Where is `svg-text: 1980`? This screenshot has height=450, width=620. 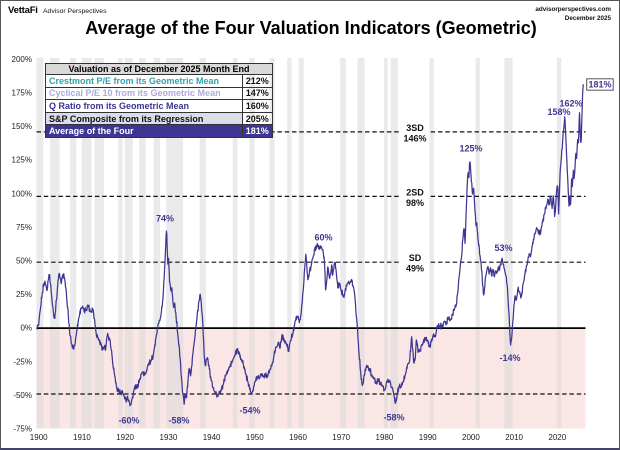 svg-text: 1980 is located at coordinates (385, 437).